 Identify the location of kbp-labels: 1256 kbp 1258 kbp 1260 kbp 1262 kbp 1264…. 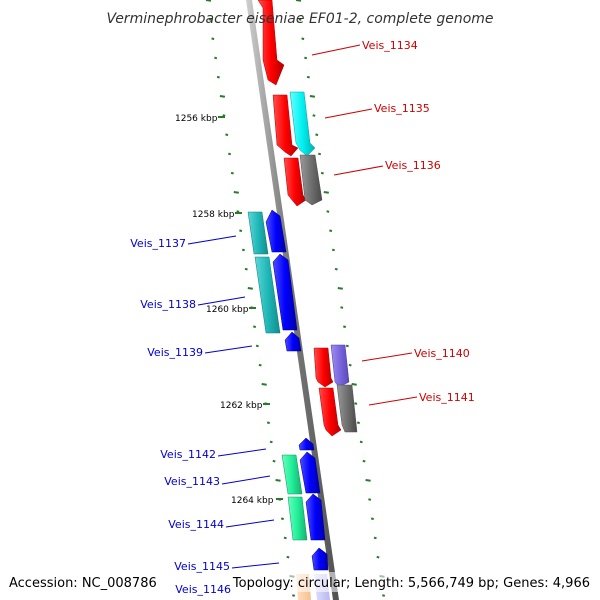
(229, 310).